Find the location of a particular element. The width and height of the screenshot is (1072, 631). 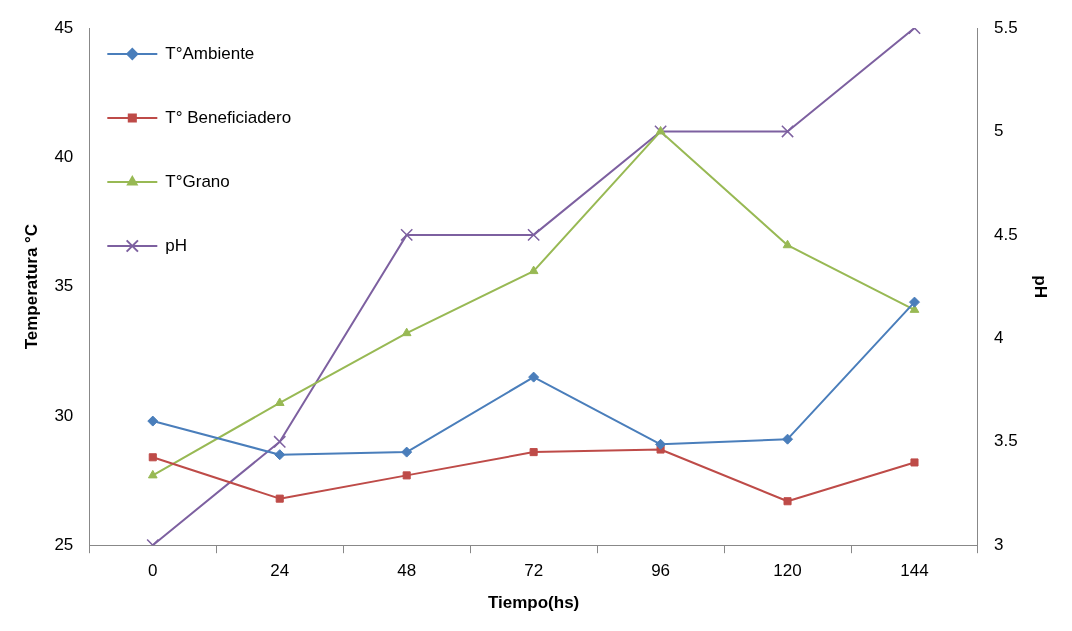

x-tick-label: 144 is located at coordinates (914, 571).